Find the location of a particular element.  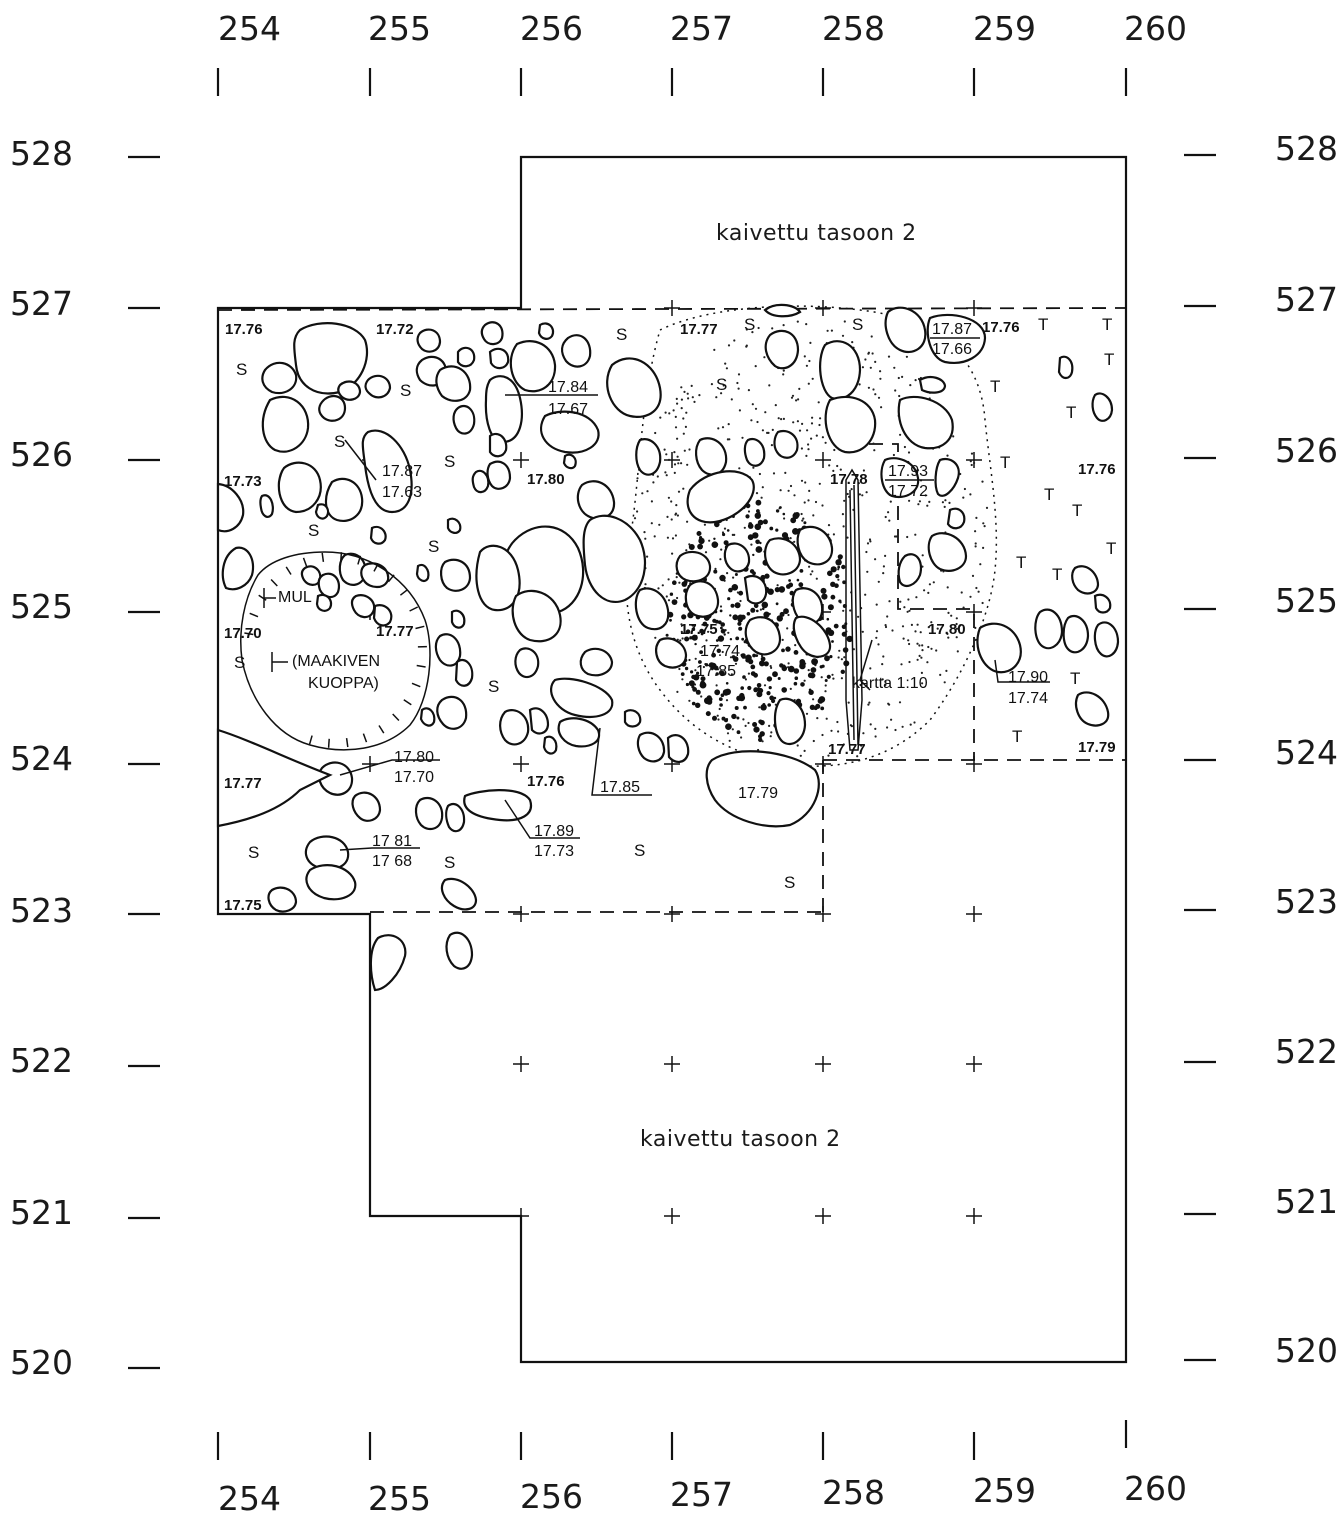

elevation-label: 17.75 is located at coordinates (699, 629).